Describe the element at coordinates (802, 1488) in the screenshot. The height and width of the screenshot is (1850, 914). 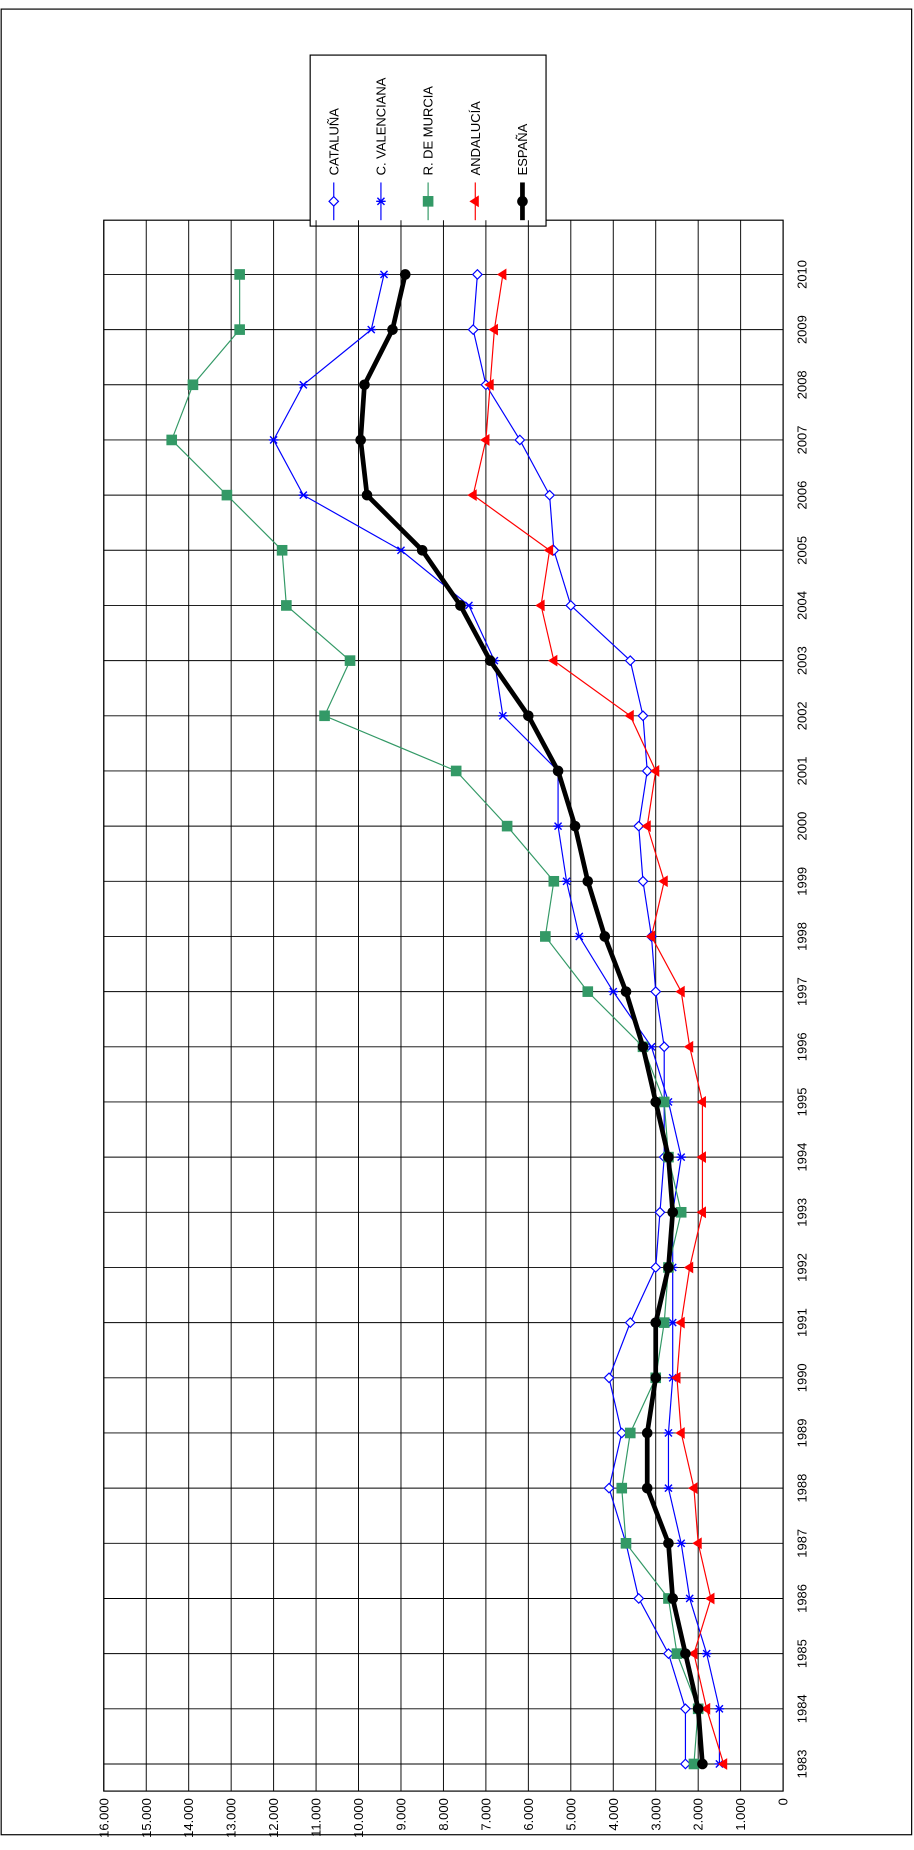
I see `x-tick-label: 1988` at that location.